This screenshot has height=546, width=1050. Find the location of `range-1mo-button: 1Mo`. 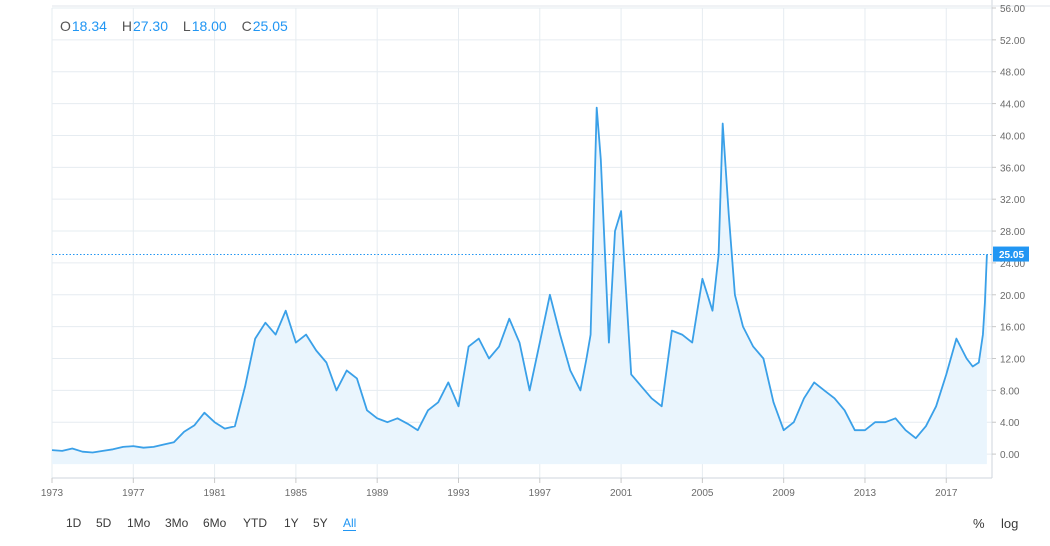

range-1mo-button: 1Mo is located at coordinates (139, 523).